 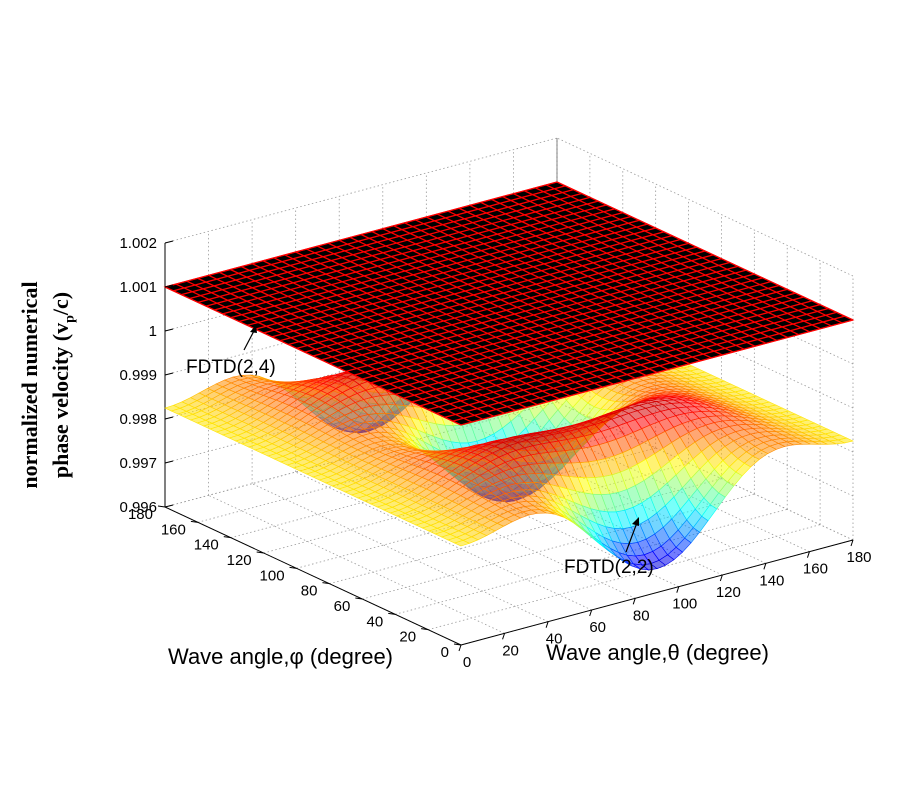 I want to click on z-axis-title-line2: phase velocity (vp/c), so click(x=63, y=385).